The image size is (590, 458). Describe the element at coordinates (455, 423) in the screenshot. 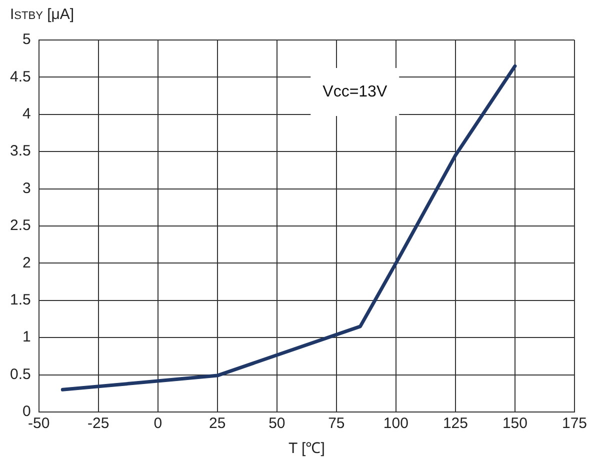

I see `x-tick-label: 125` at that location.